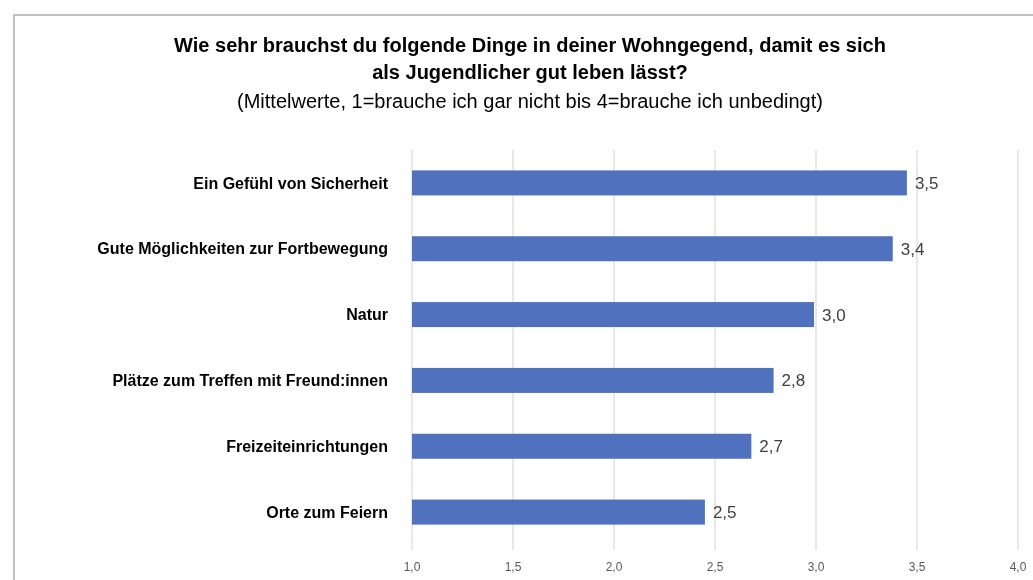 The height and width of the screenshot is (580, 1033). What do you see at coordinates (1018, 567) in the screenshot?
I see `x-tick-label: 4,0` at bounding box center [1018, 567].